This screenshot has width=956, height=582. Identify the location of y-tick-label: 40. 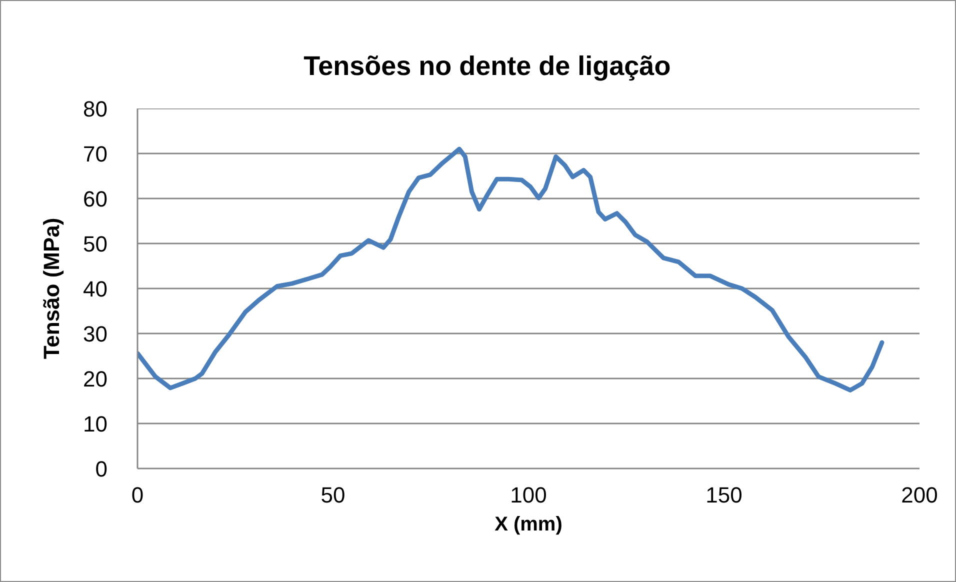
(95, 289).